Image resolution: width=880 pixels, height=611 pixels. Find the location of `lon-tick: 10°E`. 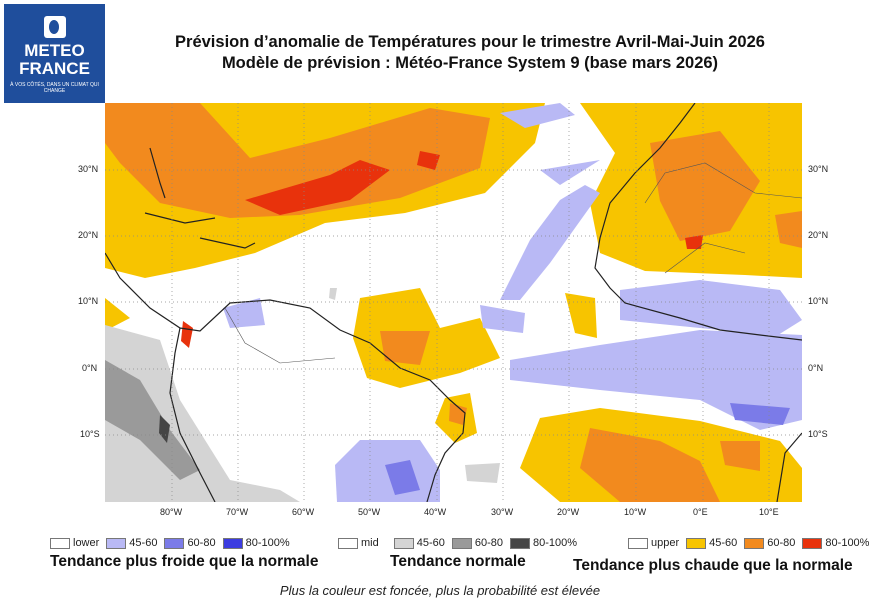

lon-tick: 10°E is located at coordinates (769, 512).